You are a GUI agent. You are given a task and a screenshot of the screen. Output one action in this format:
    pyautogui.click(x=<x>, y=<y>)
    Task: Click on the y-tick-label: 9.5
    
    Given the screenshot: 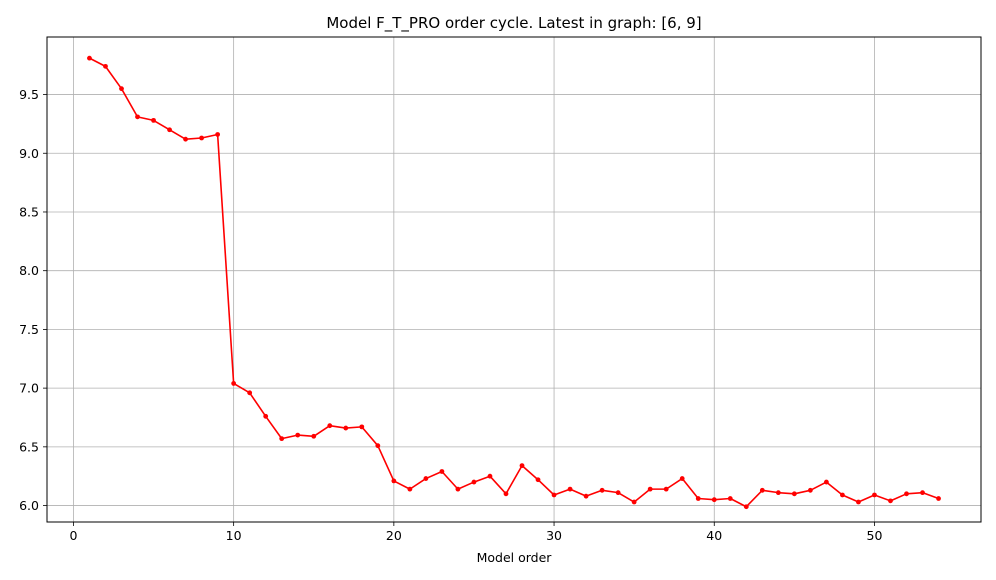 What is the action you would take?
    pyautogui.click(x=29, y=94)
    